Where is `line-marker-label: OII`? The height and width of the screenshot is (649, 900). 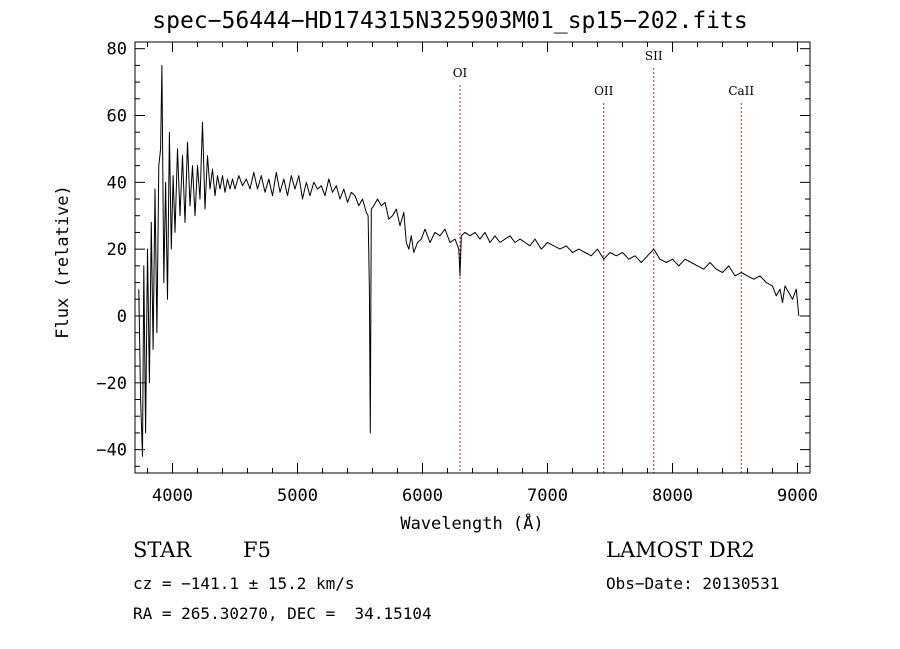
line-marker-label: OII is located at coordinates (604, 91).